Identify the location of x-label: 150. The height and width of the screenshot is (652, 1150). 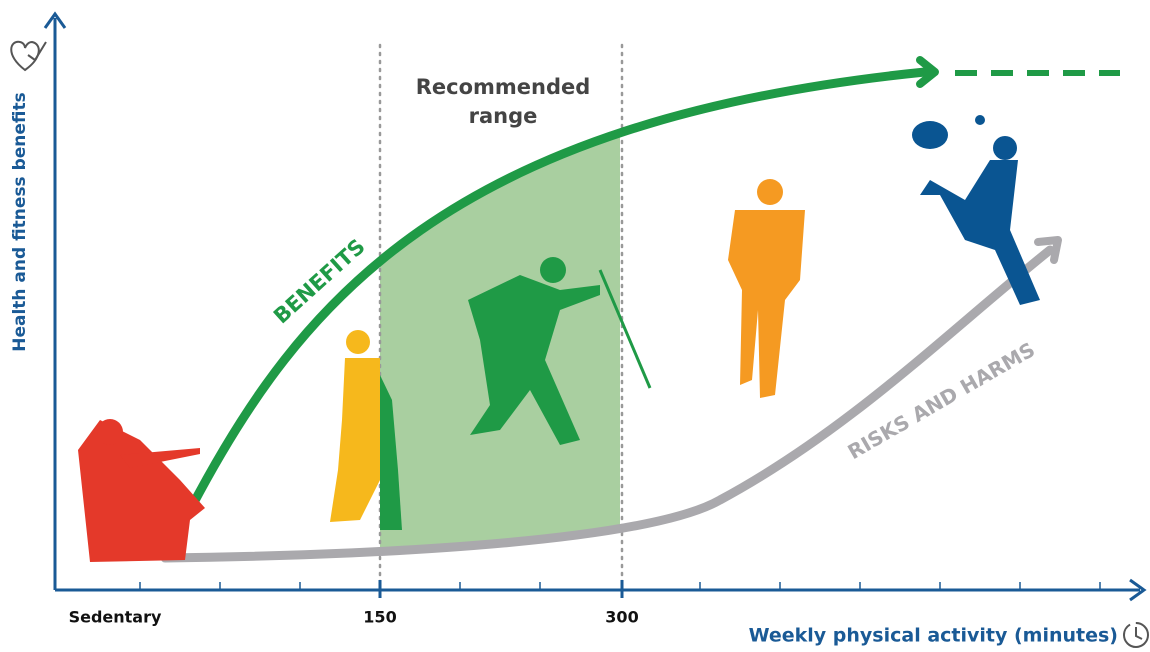
(379, 617).